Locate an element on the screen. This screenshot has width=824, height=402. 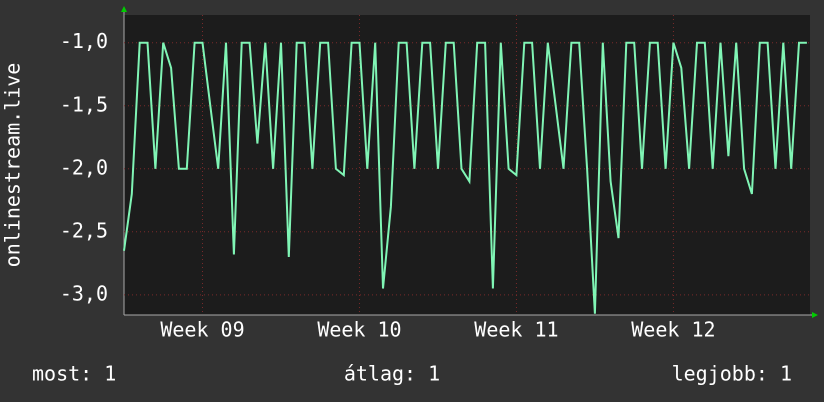
x-tick-label: Week 11 is located at coordinates (516, 330).